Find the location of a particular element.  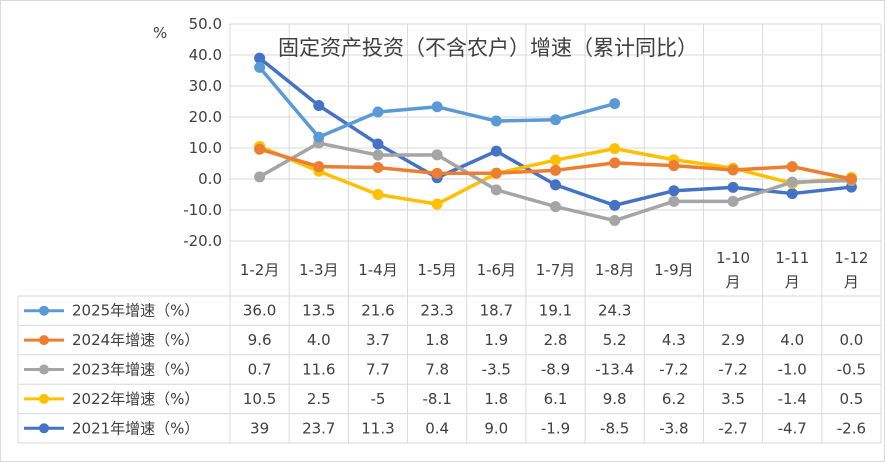

data-cell: 11.6 is located at coordinates (318, 370).